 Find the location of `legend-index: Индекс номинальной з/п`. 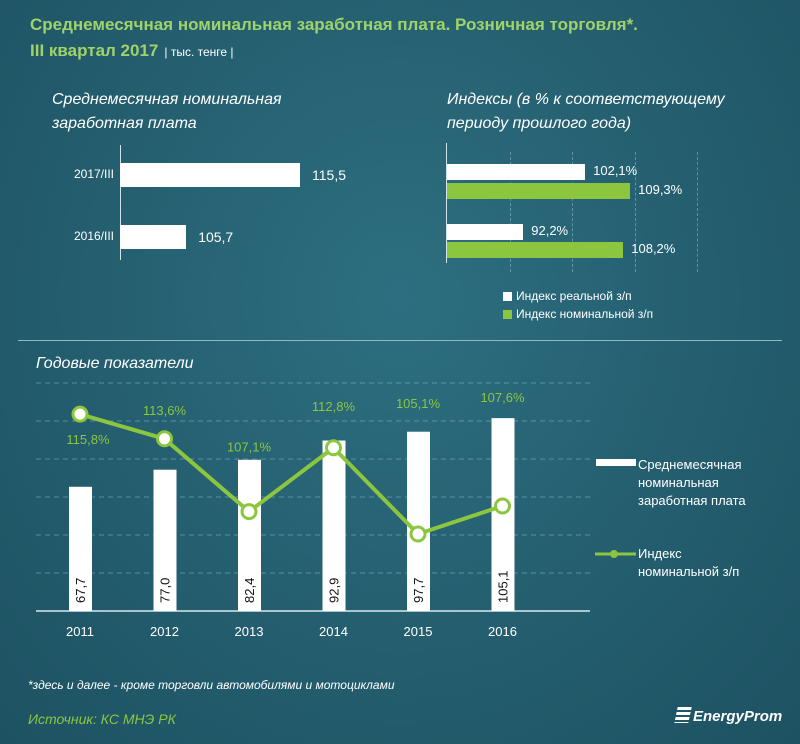

legend-index: Индекс номинальной з/п is located at coordinates (676, 563).